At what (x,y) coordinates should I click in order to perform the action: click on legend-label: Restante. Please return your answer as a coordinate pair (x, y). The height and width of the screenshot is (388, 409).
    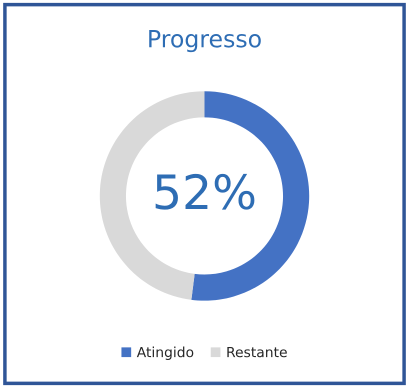
    Looking at the image, I should click on (257, 352).